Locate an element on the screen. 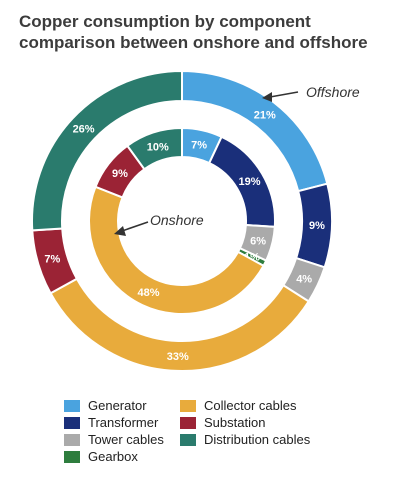  onshore-label-transformer: 19% is located at coordinates (250, 182).